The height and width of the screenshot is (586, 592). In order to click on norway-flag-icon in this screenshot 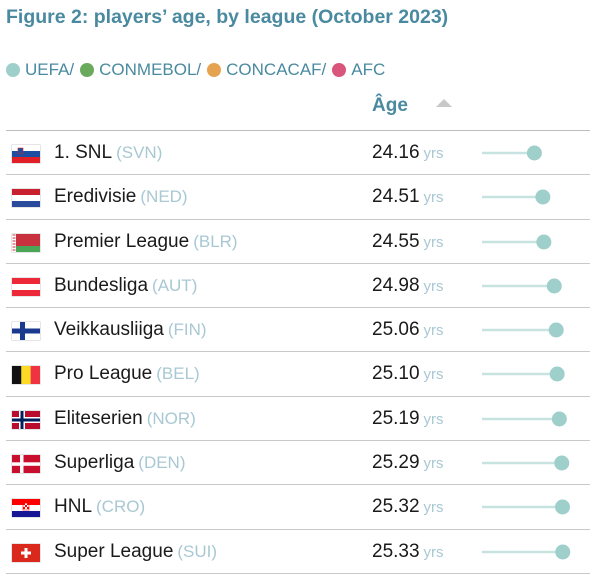, I will do `click(26, 419)`.